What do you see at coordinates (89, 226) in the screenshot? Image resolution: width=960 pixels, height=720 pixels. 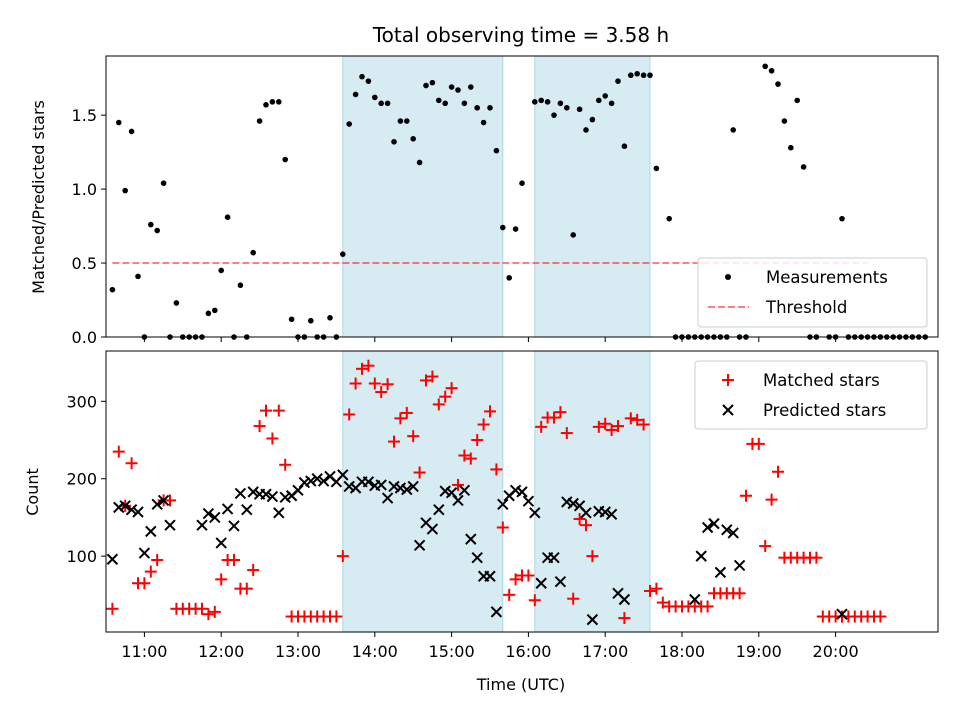 I see `ratio-y-axis: 0.0 0.5 1.0 1.5` at bounding box center [89, 226].